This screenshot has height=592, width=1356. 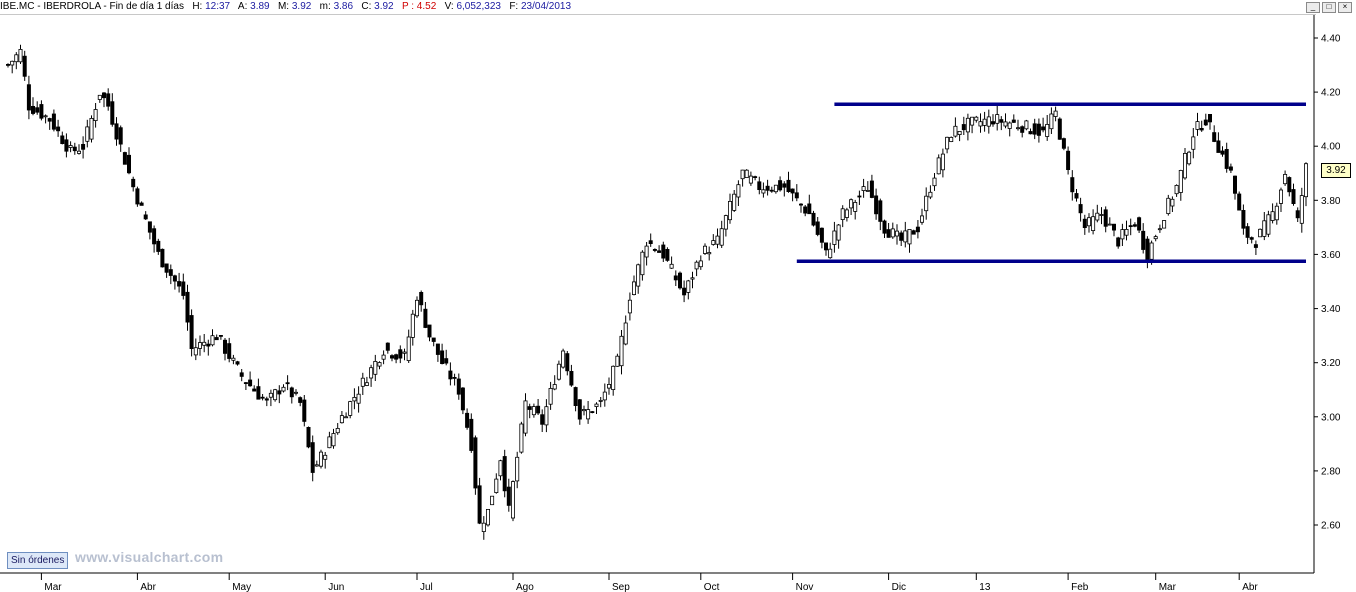 I want to click on close-label: C:, so click(x=366, y=6).